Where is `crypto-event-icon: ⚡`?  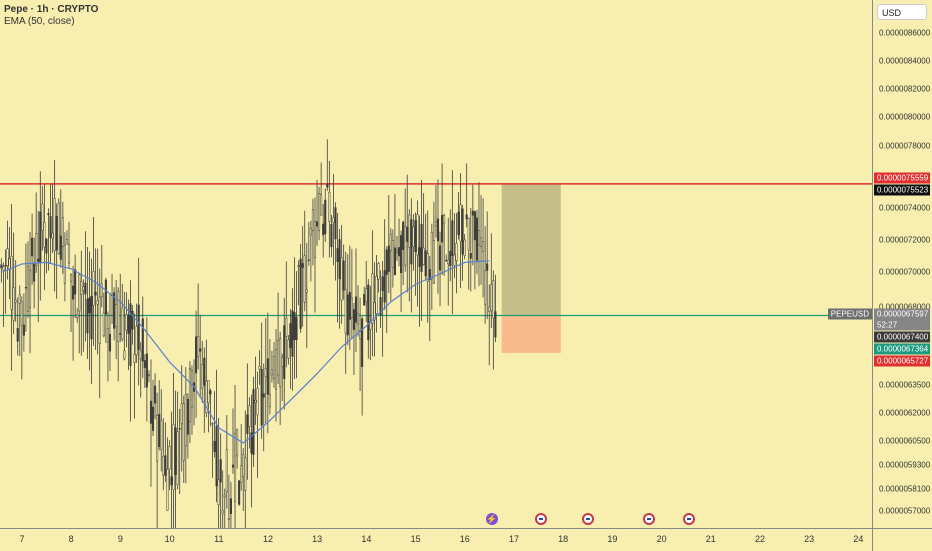 crypto-event-icon: ⚡ is located at coordinates (491, 519).